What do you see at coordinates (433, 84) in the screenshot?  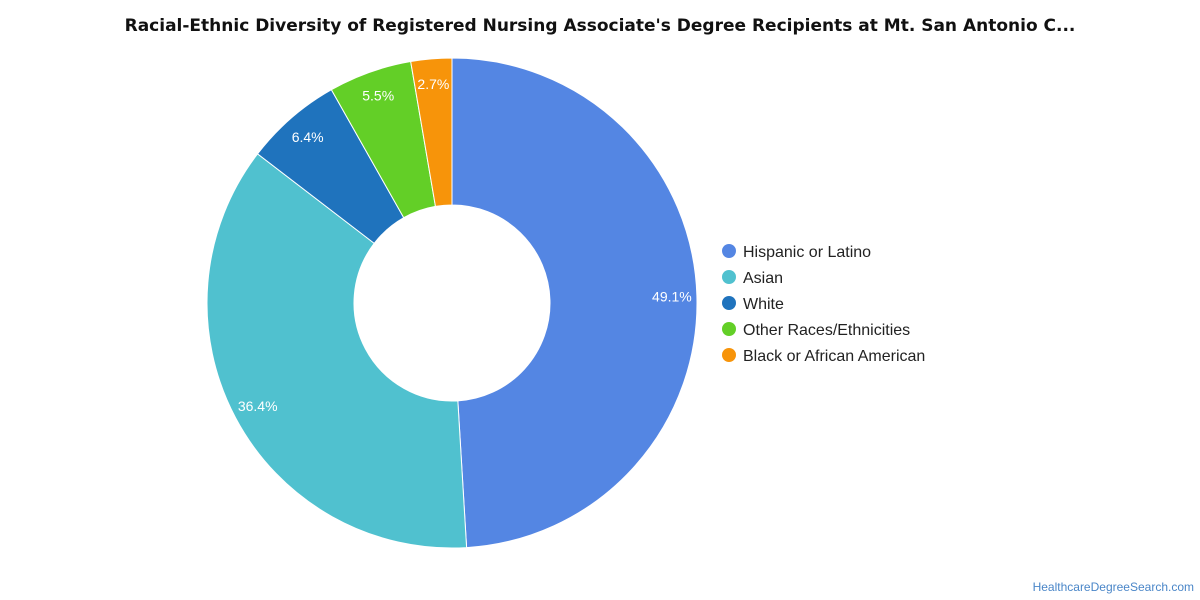 I see `slice-label-black-or-african-american: 2.7%` at bounding box center [433, 84].